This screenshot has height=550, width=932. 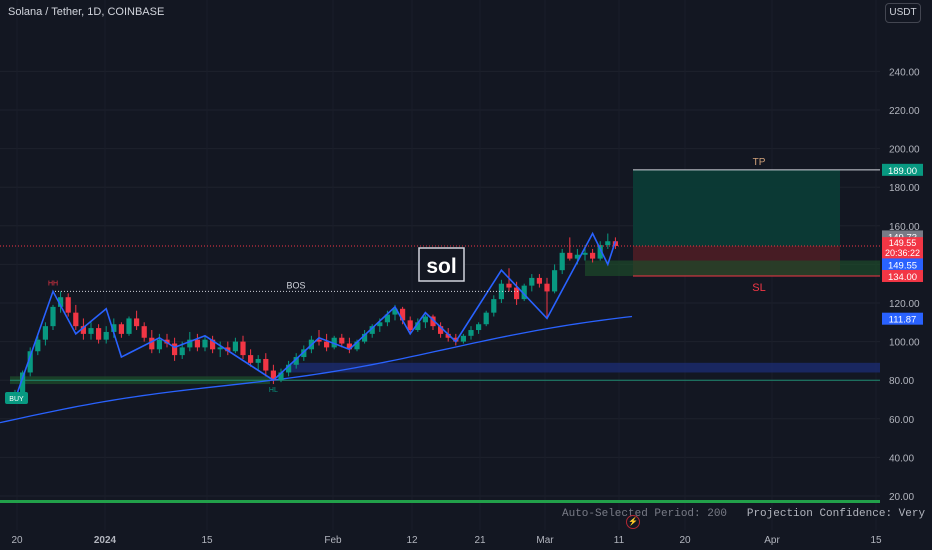 I want to click on time-axis: 20 2024 15 Feb 12 21 Mar 11 20 Apr 15, so click(x=446, y=540).